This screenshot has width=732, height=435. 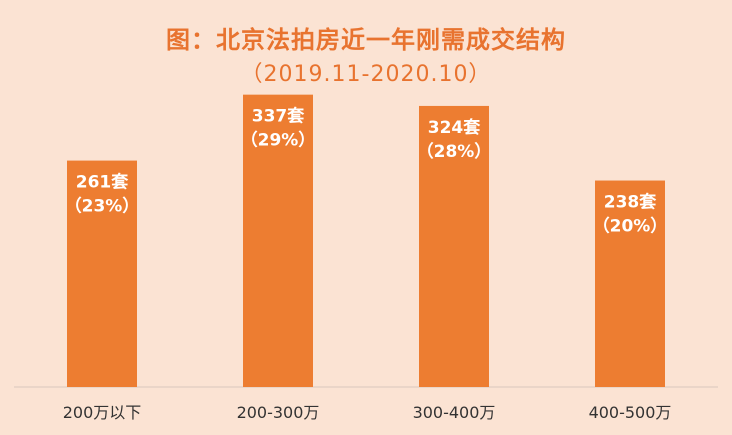 I want to click on bar-percent-label: （29%）, so click(x=278, y=140).